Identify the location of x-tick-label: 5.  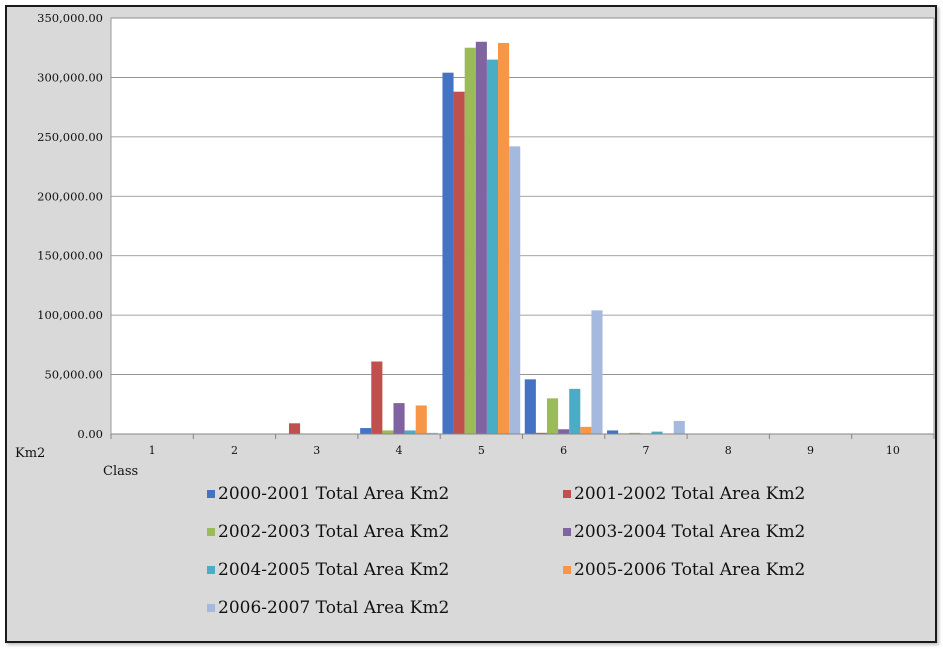
(481, 450).